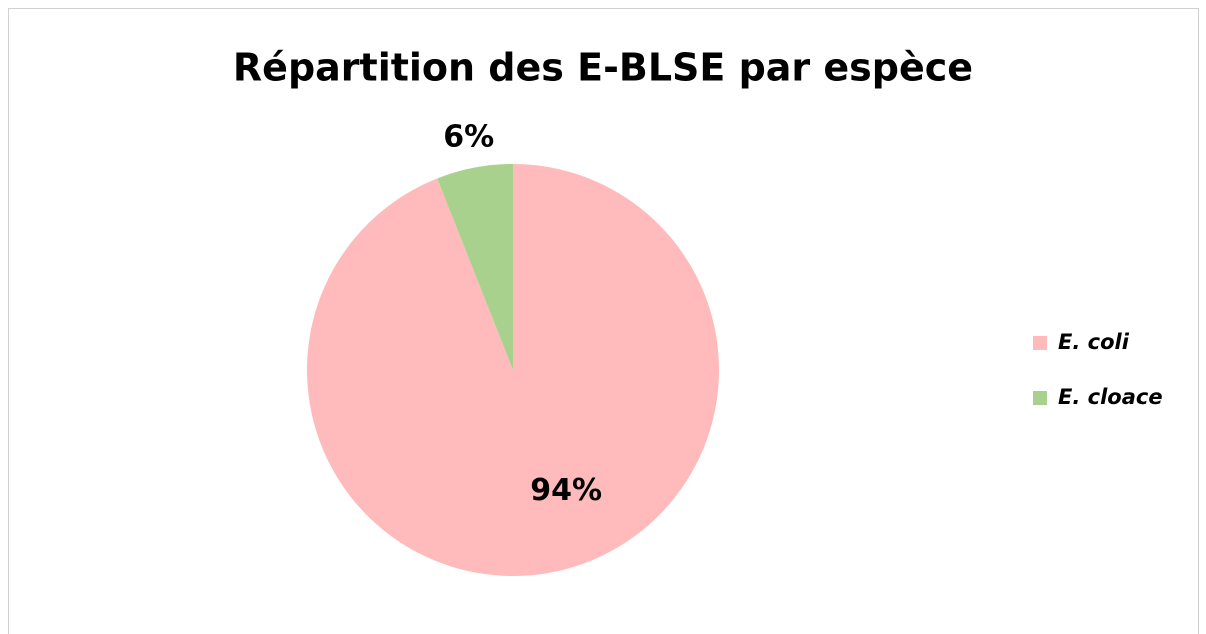  What do you see at coordinates (566, 490) in the screenshot?
I see `data-label: 94%` at bounding box center [566, 490].